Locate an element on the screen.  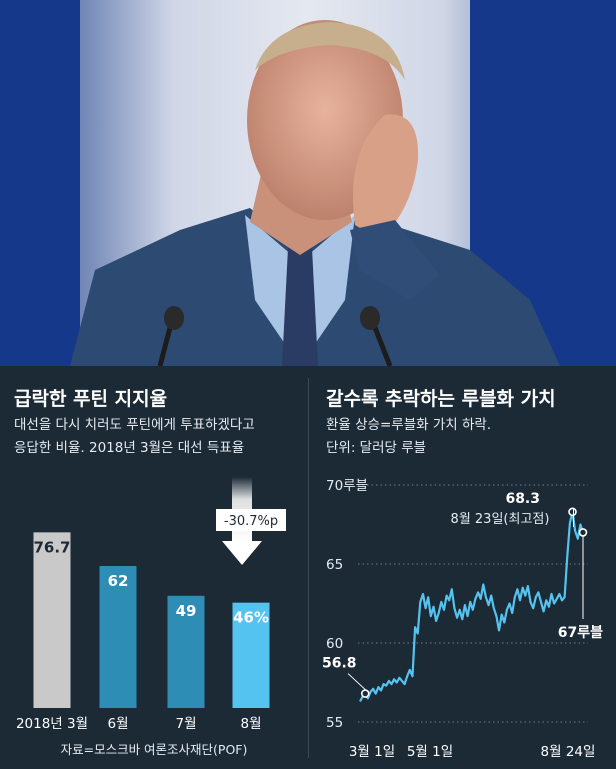
x-tick-label: 2018년 3월 is located at coordinates (52, 724).